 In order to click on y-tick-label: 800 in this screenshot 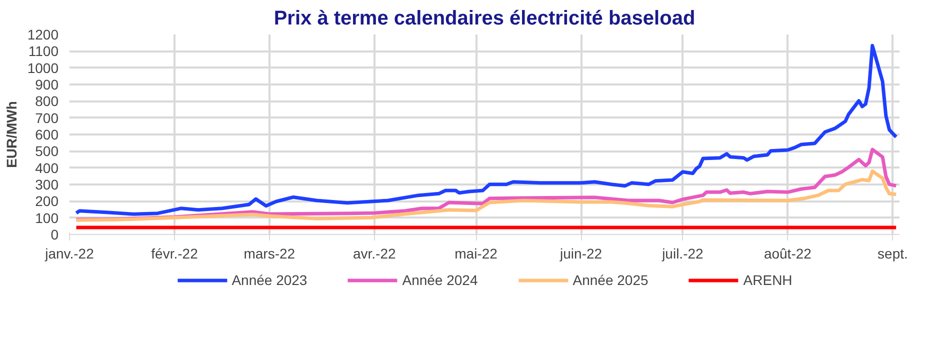, I will do `click(47, 101)`.